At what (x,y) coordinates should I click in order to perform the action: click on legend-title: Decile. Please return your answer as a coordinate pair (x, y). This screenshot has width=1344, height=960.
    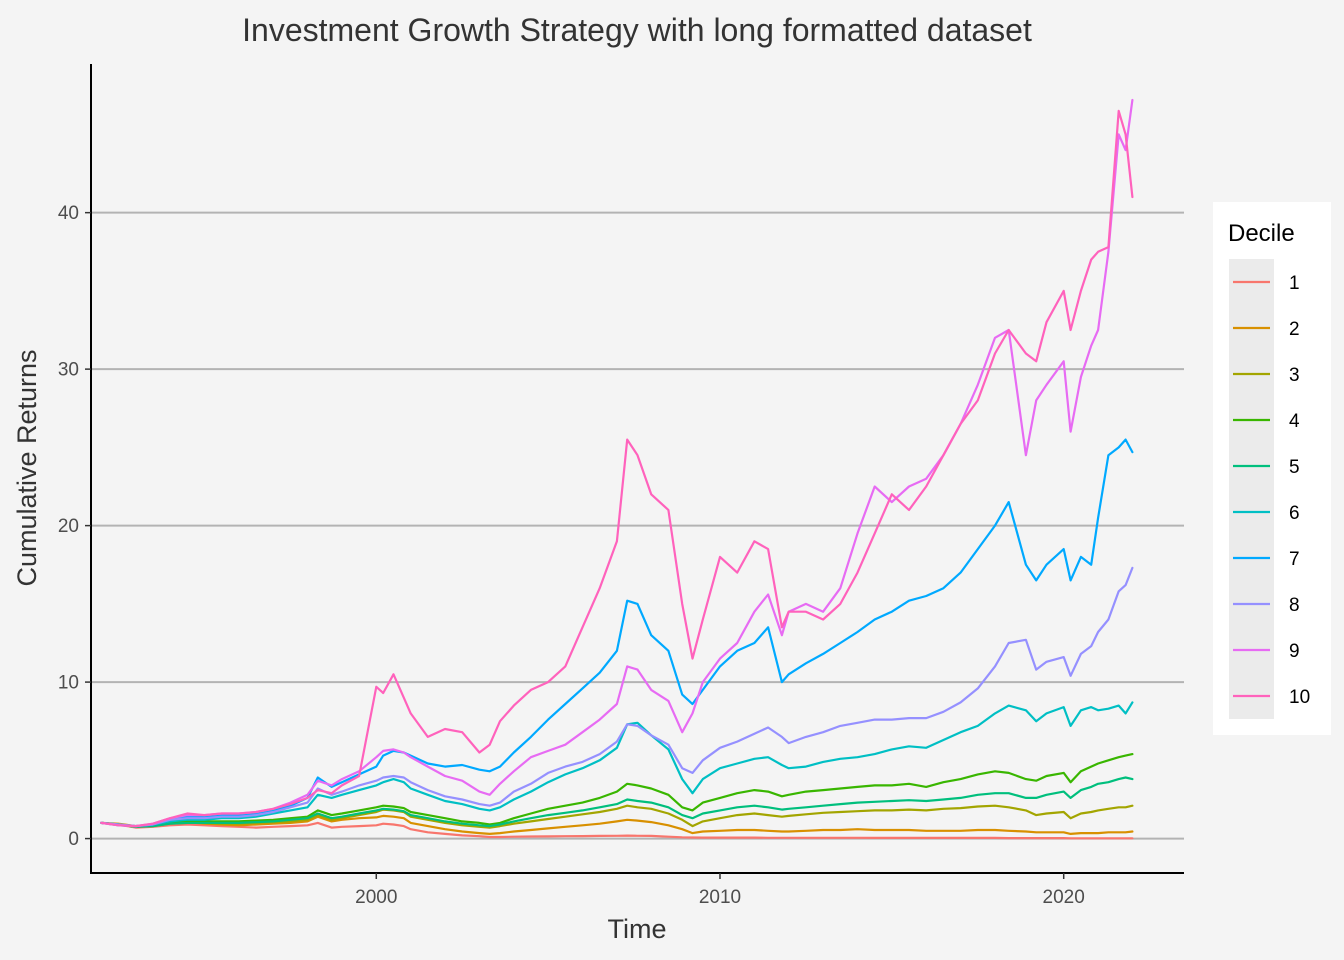
    Looking at the image, I should click on (1261, 233).